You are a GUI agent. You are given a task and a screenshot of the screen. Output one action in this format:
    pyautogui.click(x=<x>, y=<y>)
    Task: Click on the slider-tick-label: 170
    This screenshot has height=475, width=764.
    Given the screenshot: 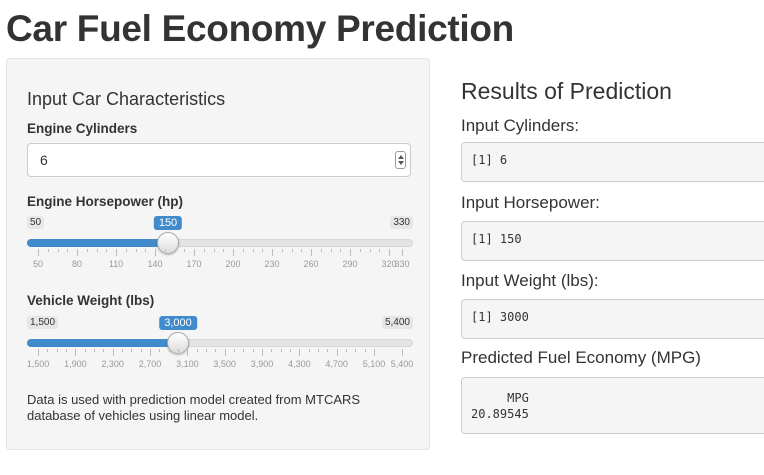 What is the action you would take?
    pyautogui.click(x=194, y=264)
    